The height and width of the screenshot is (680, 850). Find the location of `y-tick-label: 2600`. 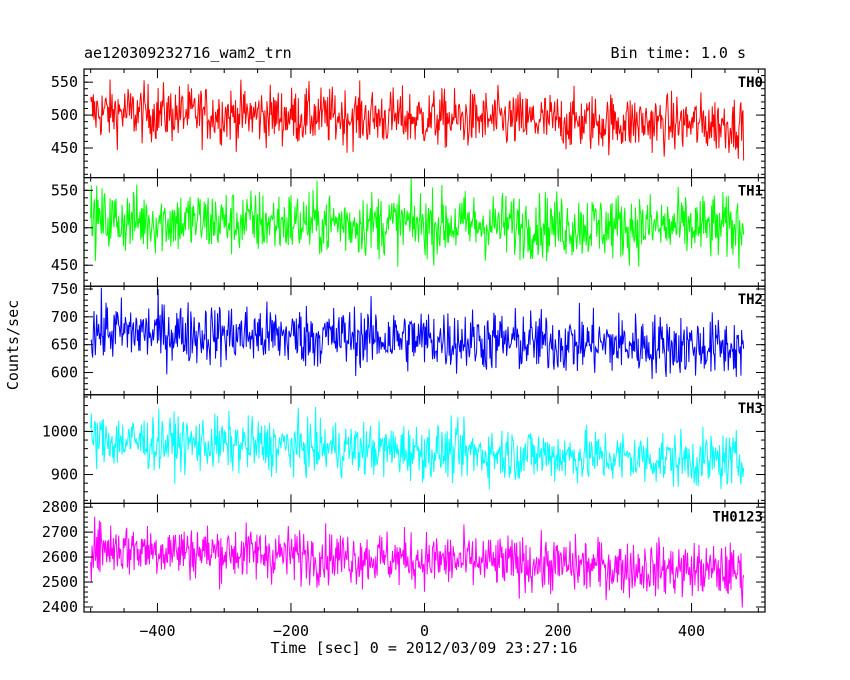

y-tick-label: 2600 is located at coordinates (60, 557).